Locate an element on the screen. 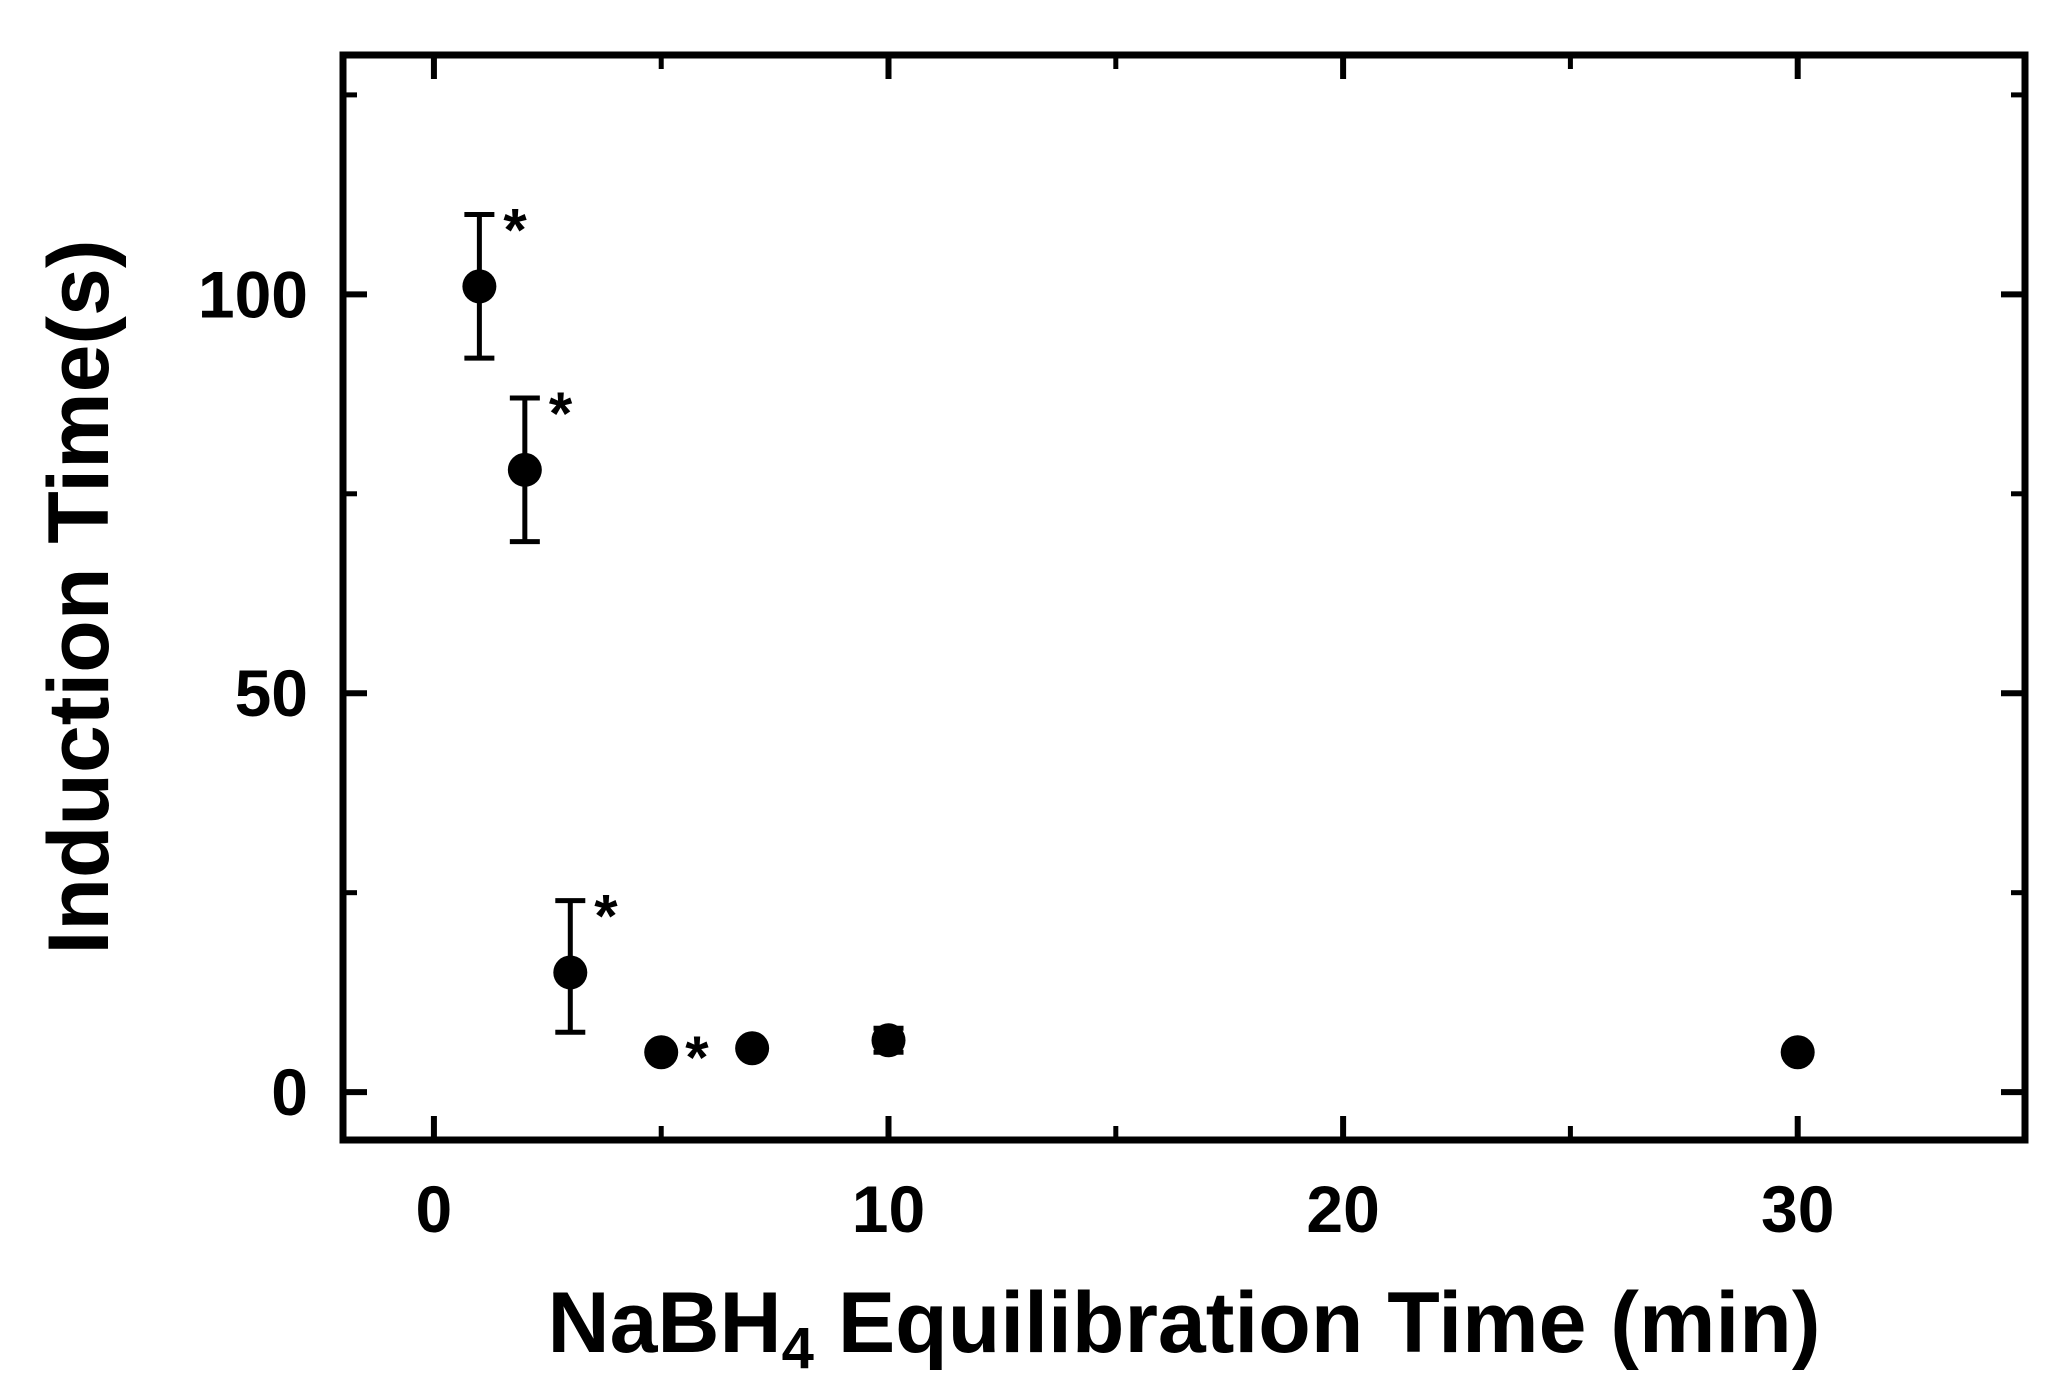  x-tick-label: 10 is located at coordinates (888, 1209).